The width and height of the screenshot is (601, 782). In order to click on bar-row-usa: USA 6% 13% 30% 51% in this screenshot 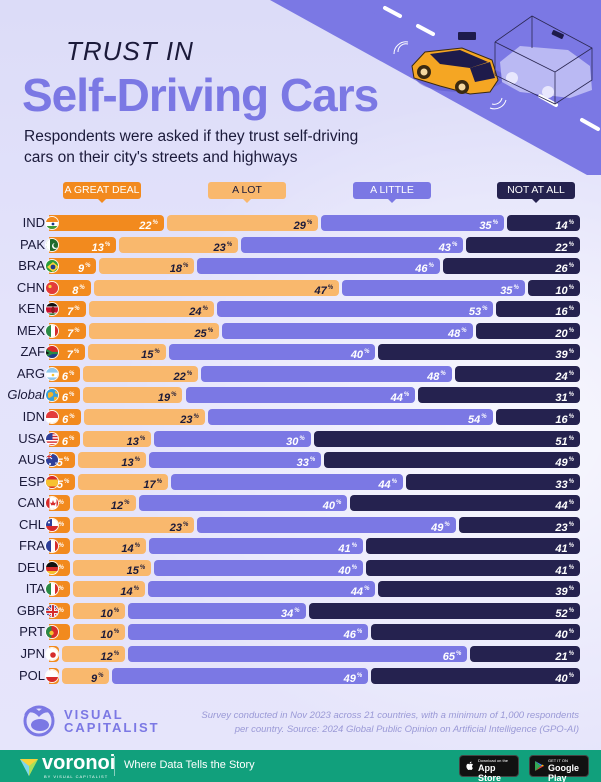, I will do `click(300, 439)`.